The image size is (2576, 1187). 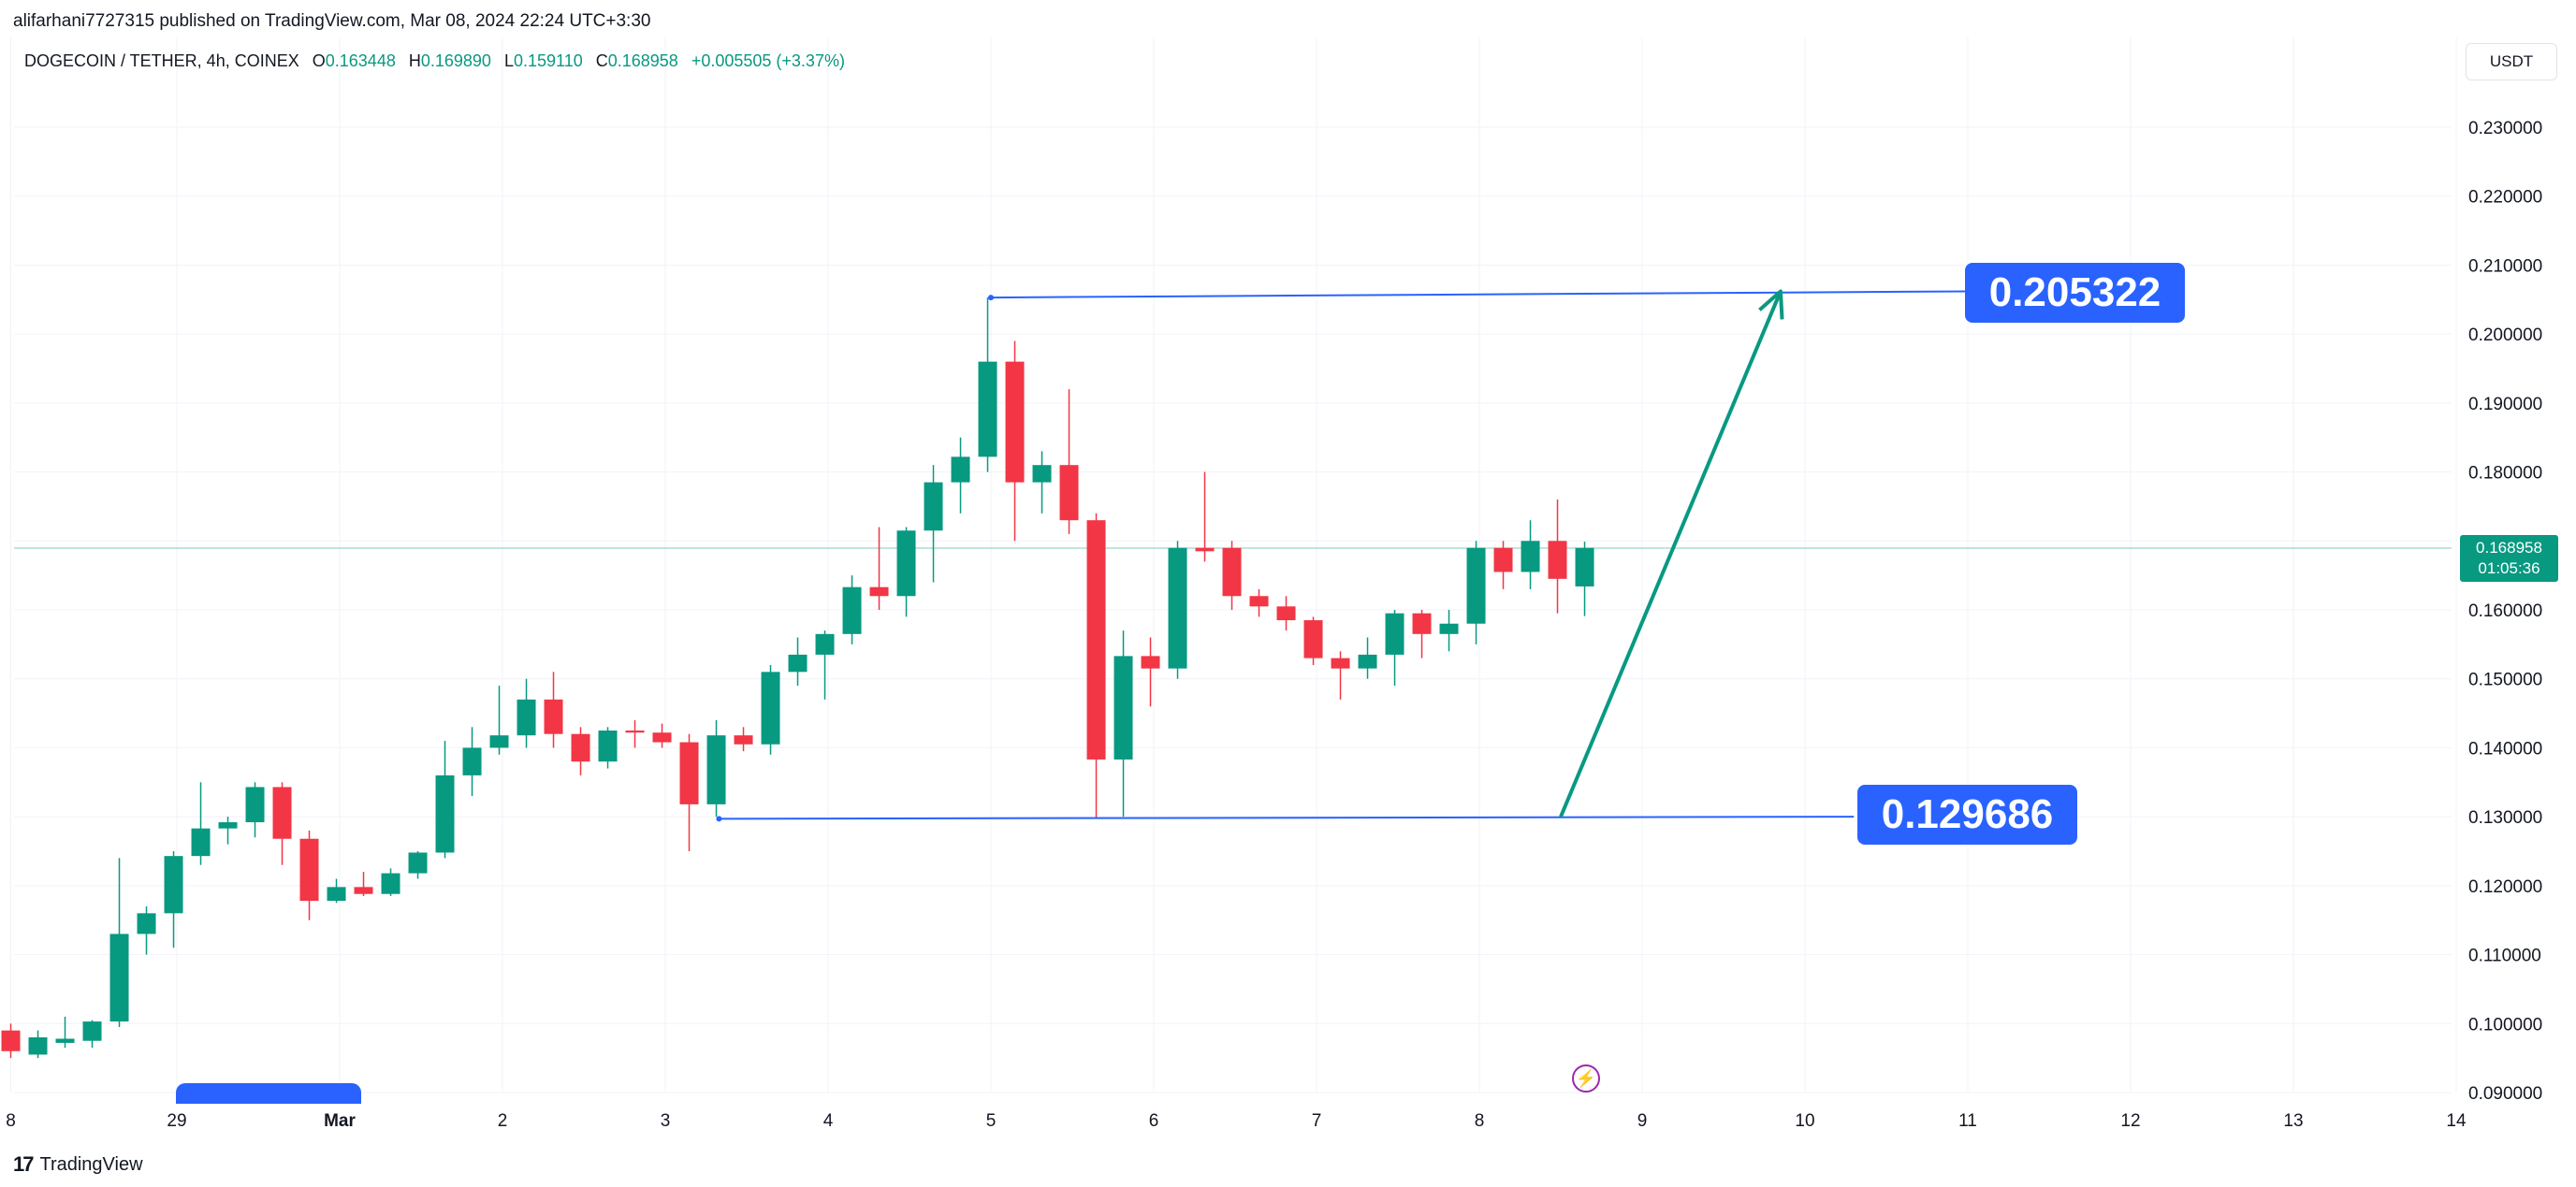 I want to click on ohlc-high: 0.169890, so click(x=455, y=60).